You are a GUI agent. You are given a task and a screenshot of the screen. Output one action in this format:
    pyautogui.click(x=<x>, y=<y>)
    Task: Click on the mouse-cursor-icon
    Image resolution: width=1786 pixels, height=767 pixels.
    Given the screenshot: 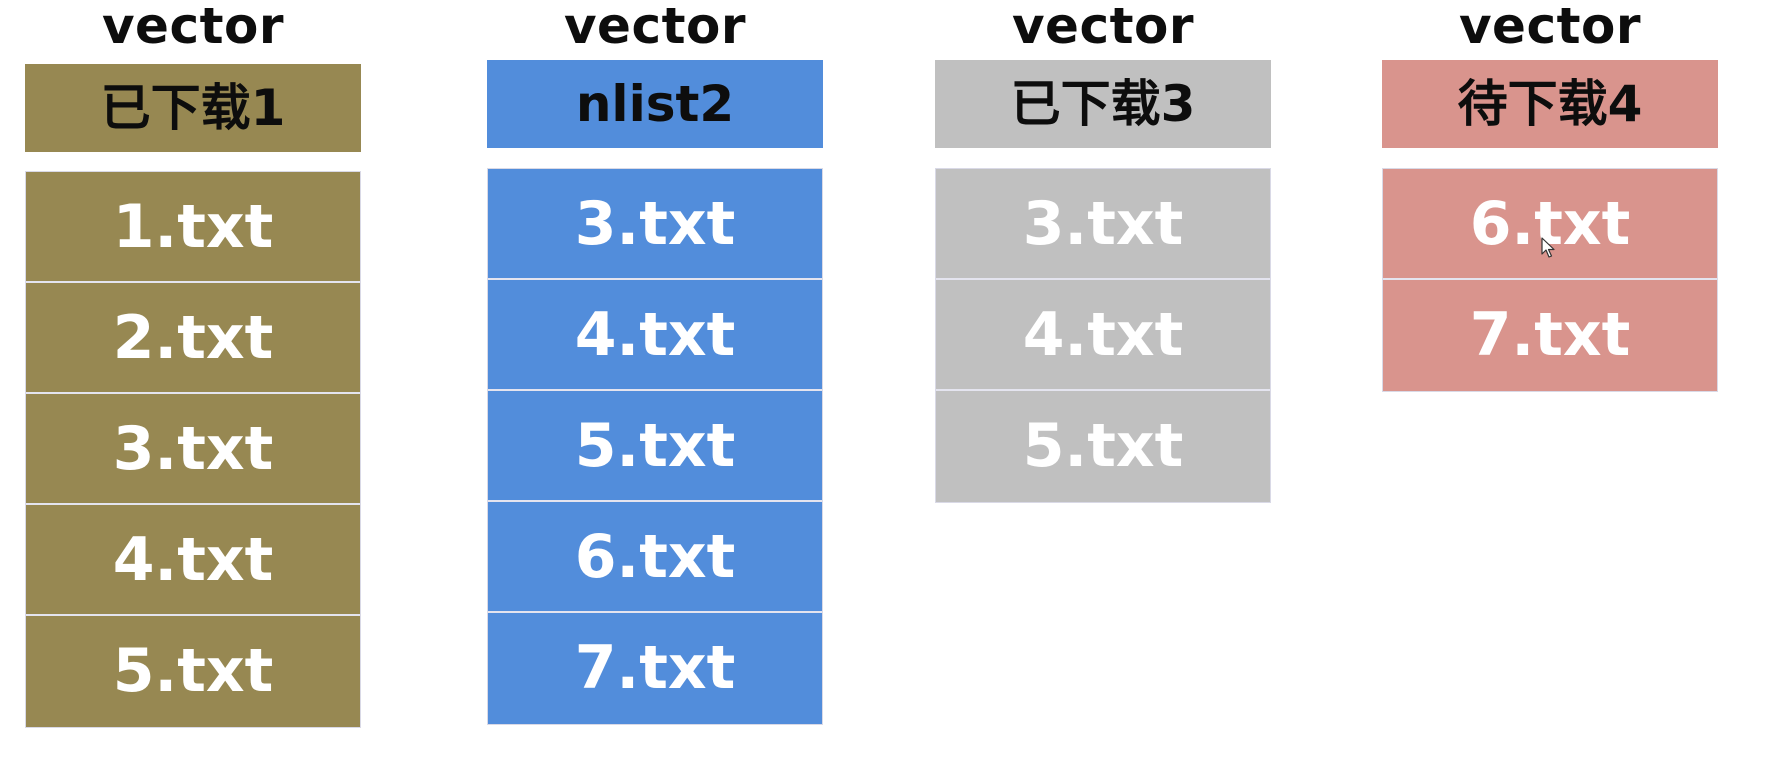 What is the action you would take?
    pyautogui.click(x=1548, y=247)
    